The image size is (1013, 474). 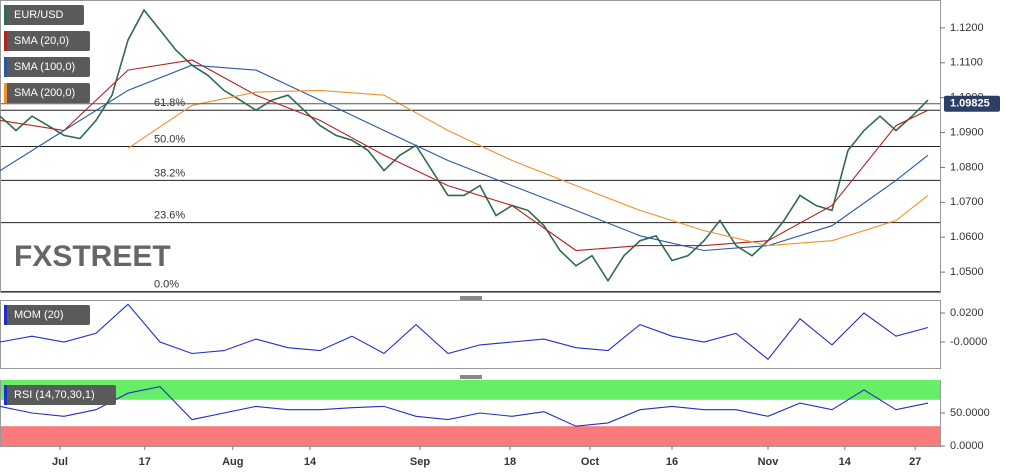 I want to click on fib-label: 61.8%, so click(x=169, y=103).